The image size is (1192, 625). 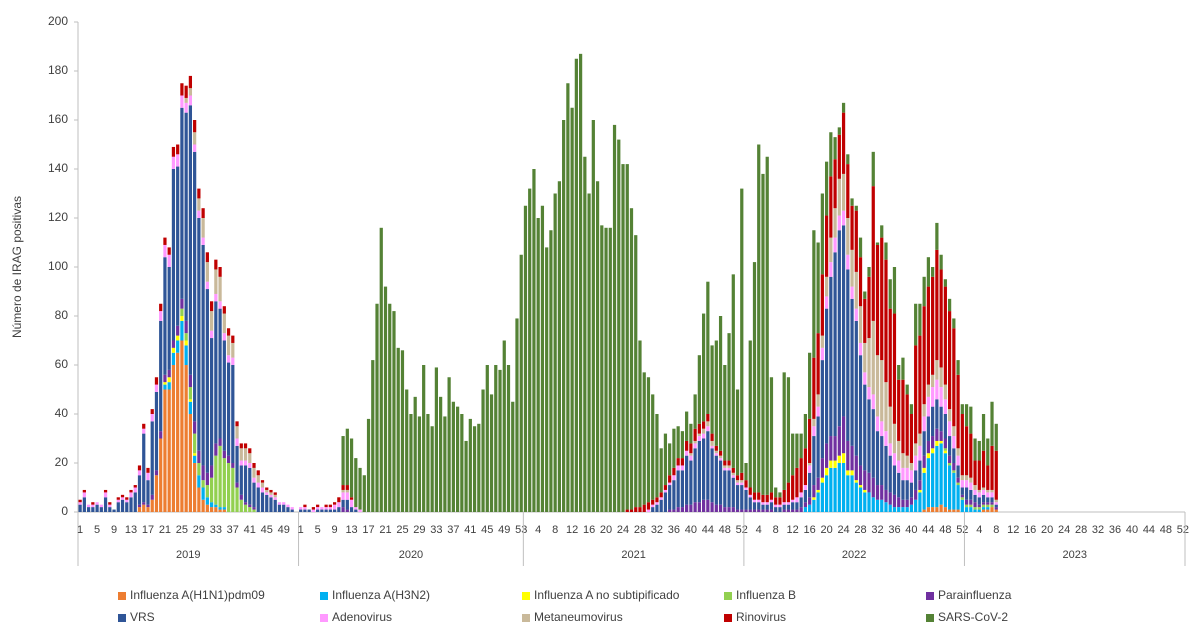 What do you see at coordinates (1013, 530) in the screenshot?
I see `x-tick-label: 12` at bounding box center [1013, 530].